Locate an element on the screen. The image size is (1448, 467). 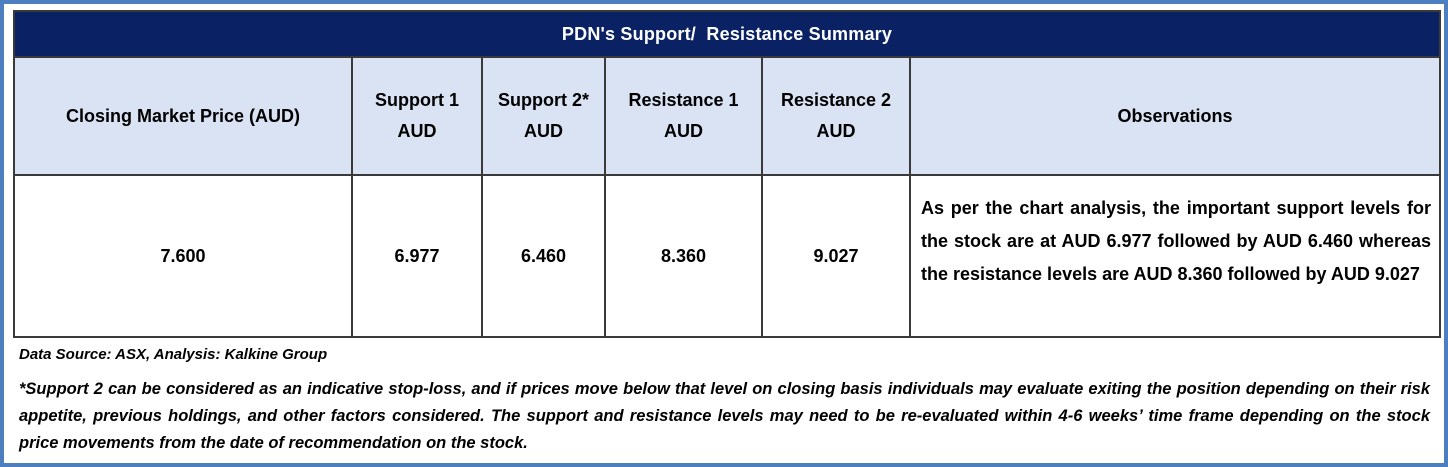
column-header-label: Support 1 is located at coordinates (417, 100).